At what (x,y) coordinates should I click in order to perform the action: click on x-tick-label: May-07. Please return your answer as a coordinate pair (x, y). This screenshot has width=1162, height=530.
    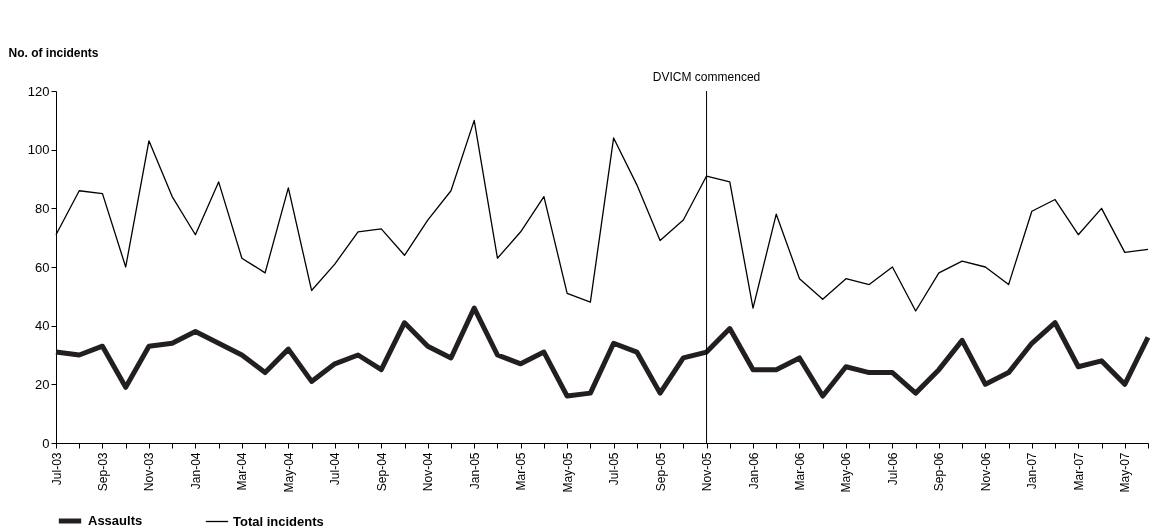
    Looking at the image, I should click on (1125, 472).